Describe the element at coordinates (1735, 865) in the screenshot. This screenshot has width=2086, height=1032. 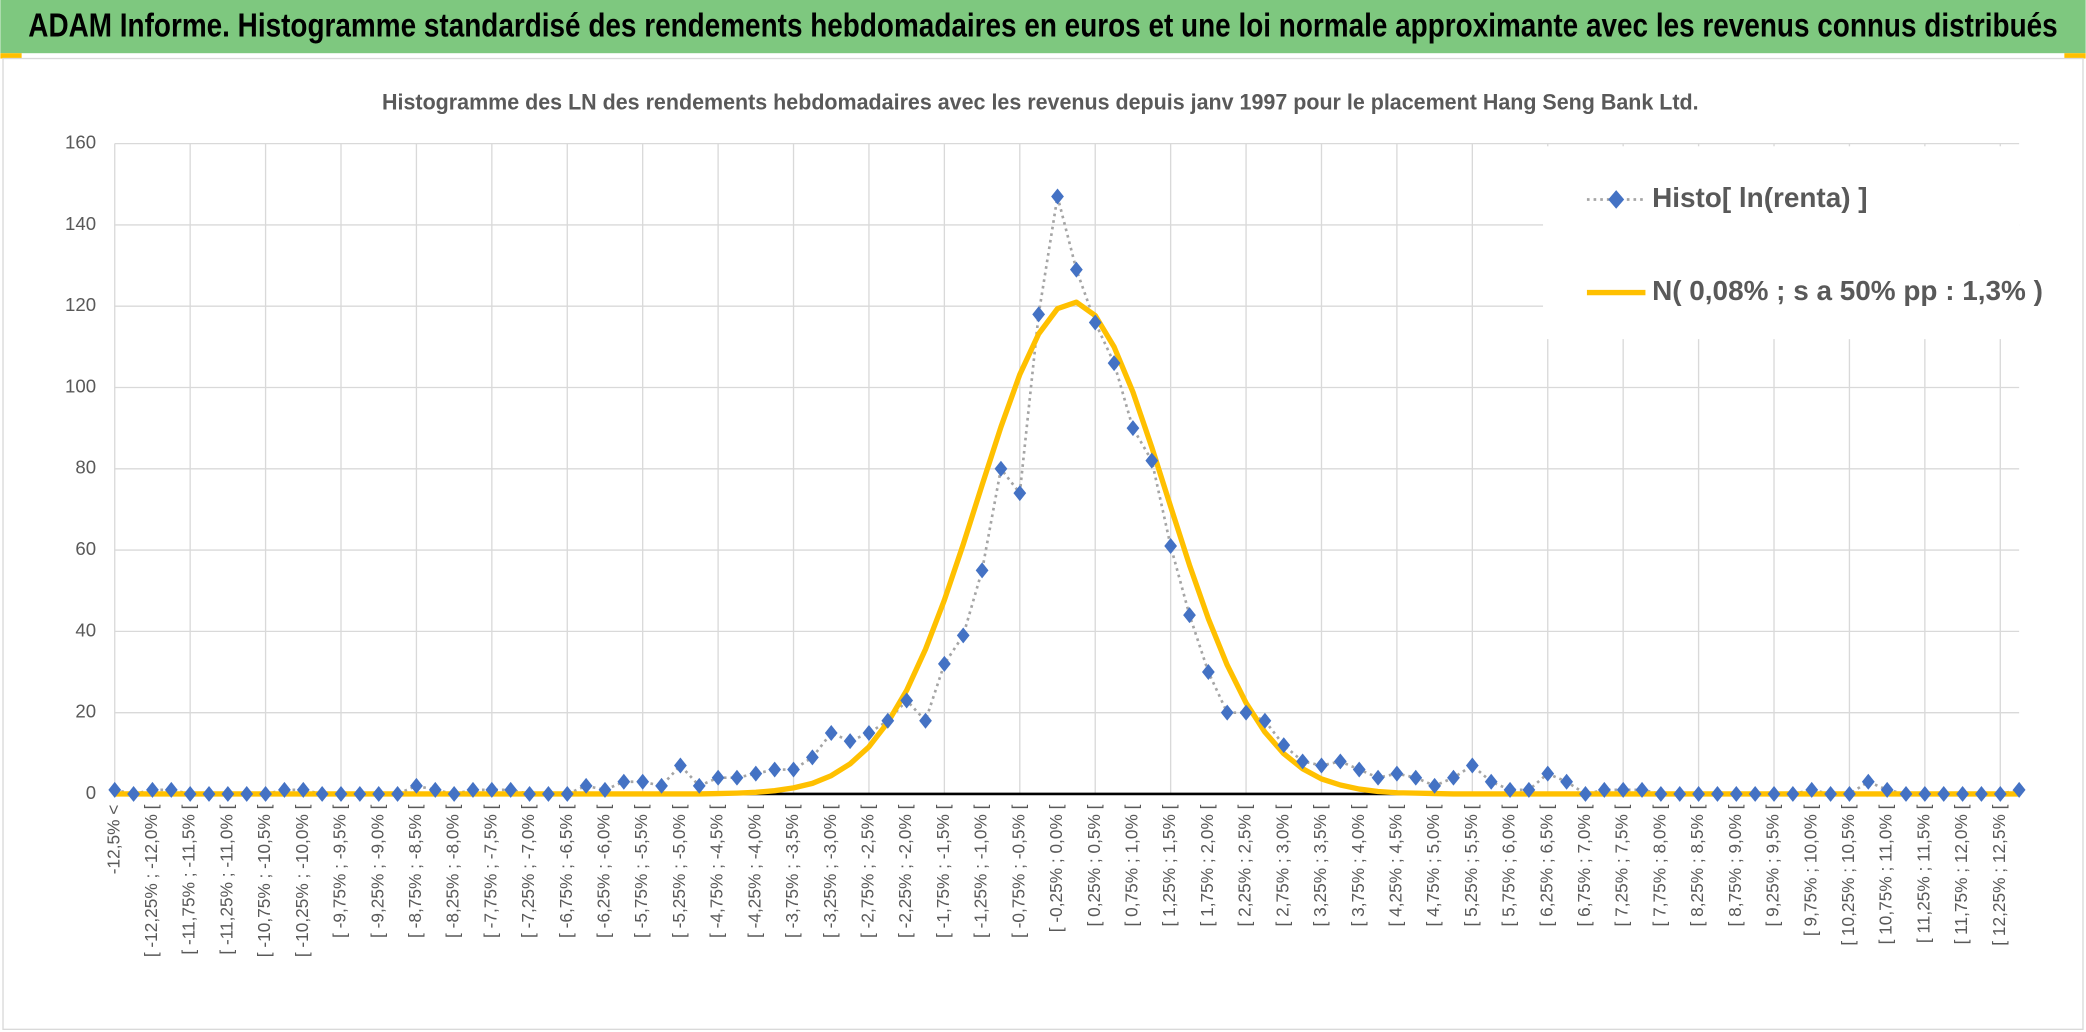
I see `x-tick-label: [ 8,75% ; 9,0% [` at that location.